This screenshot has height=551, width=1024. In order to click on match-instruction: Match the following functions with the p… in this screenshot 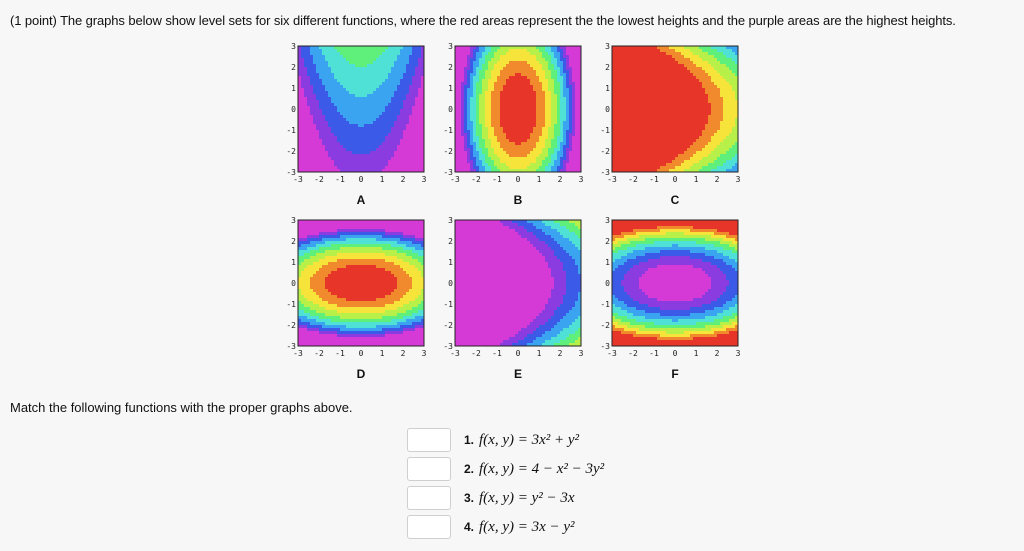, I will do `click(181, 407)`.